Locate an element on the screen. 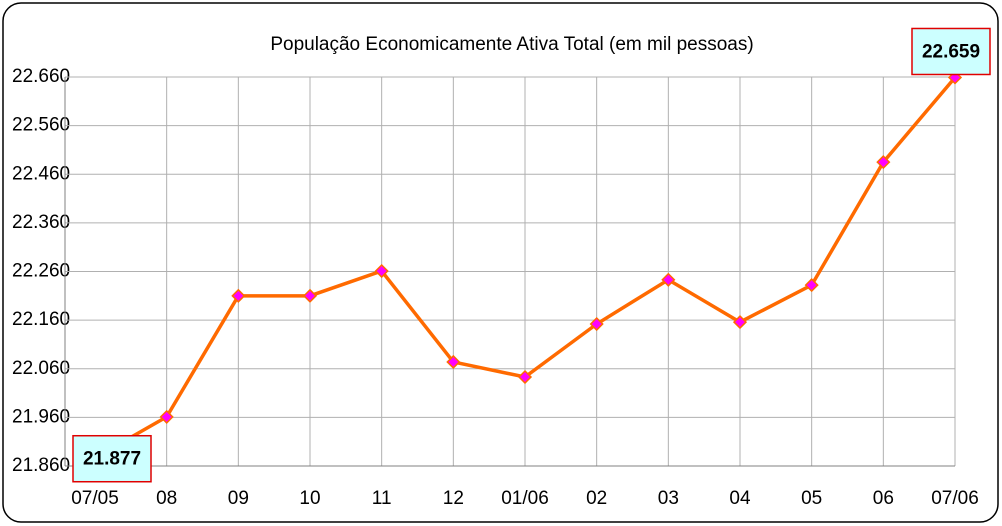 This screenshot has width=1002, height=526. x-tick-label: 04 is located at coordinates (740, 498).